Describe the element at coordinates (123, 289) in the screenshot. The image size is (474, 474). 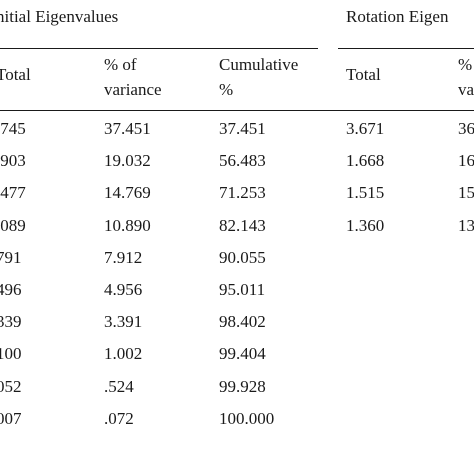
I see `cell-percent-variance: 4.956` at that location.